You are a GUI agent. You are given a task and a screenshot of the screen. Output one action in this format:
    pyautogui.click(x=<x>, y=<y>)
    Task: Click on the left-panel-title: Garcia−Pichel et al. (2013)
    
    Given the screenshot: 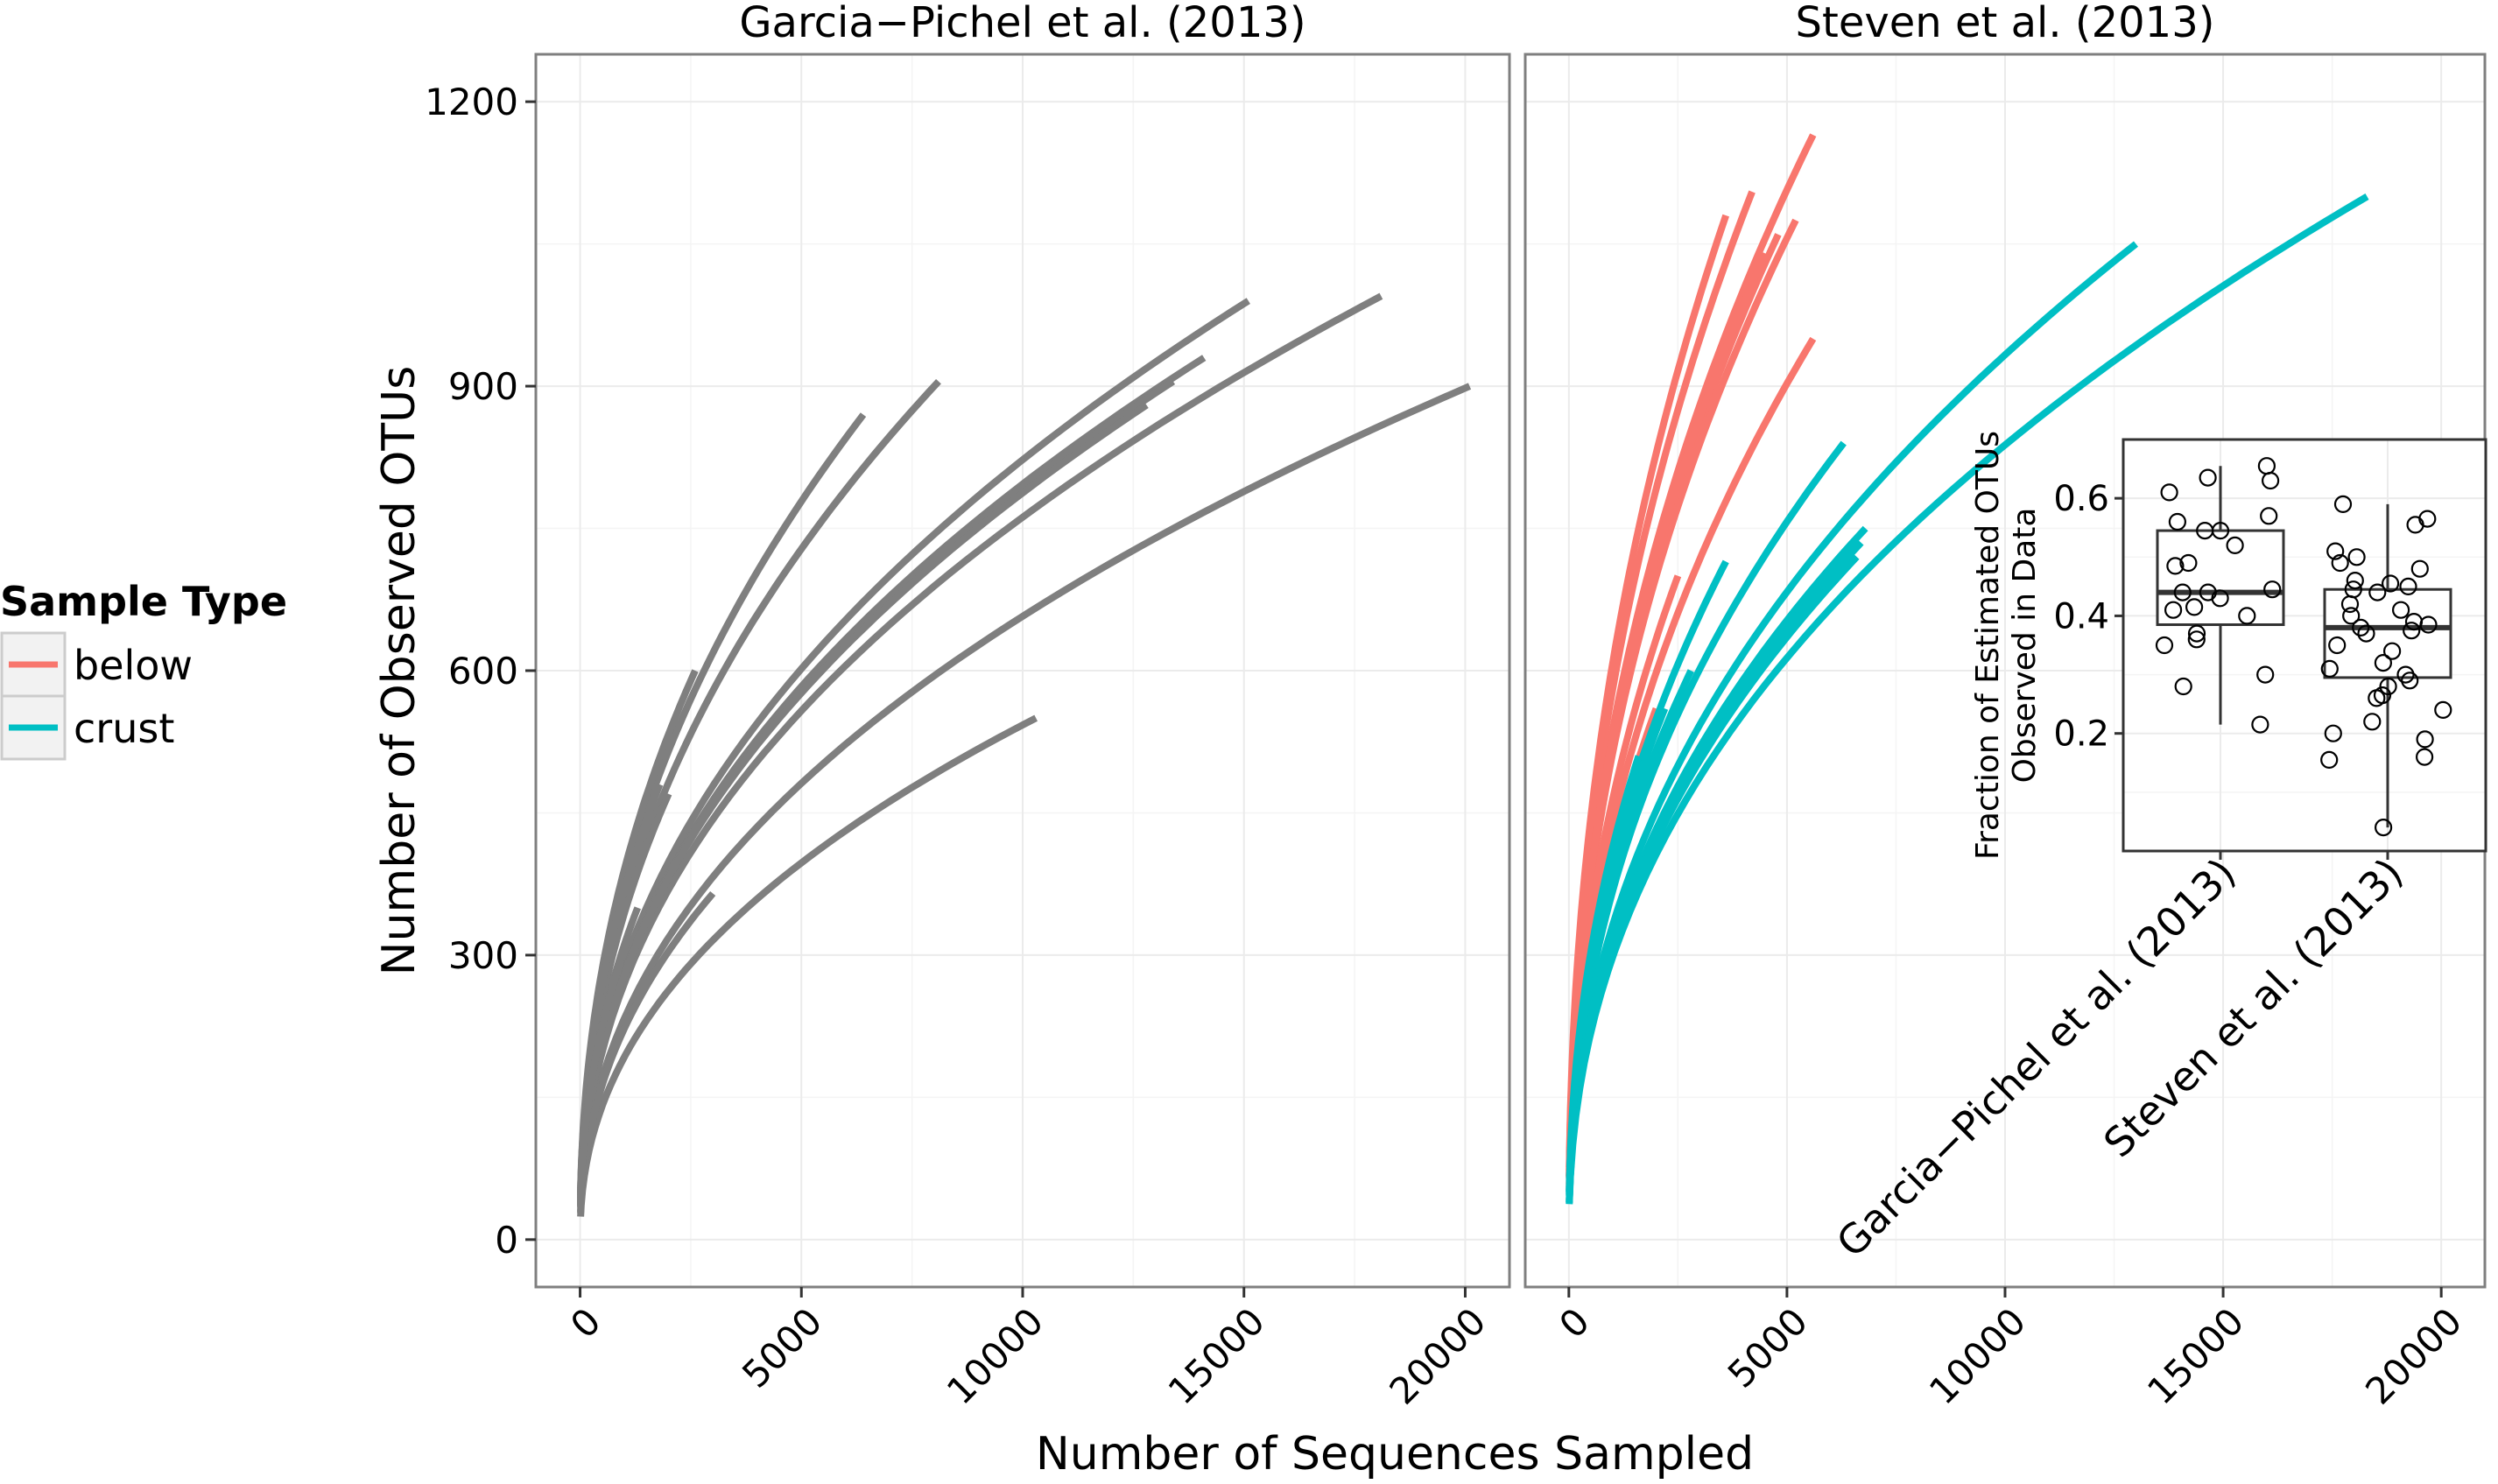 What is the action you would take?
    pyautogui.click(x=1022, y=23)
    